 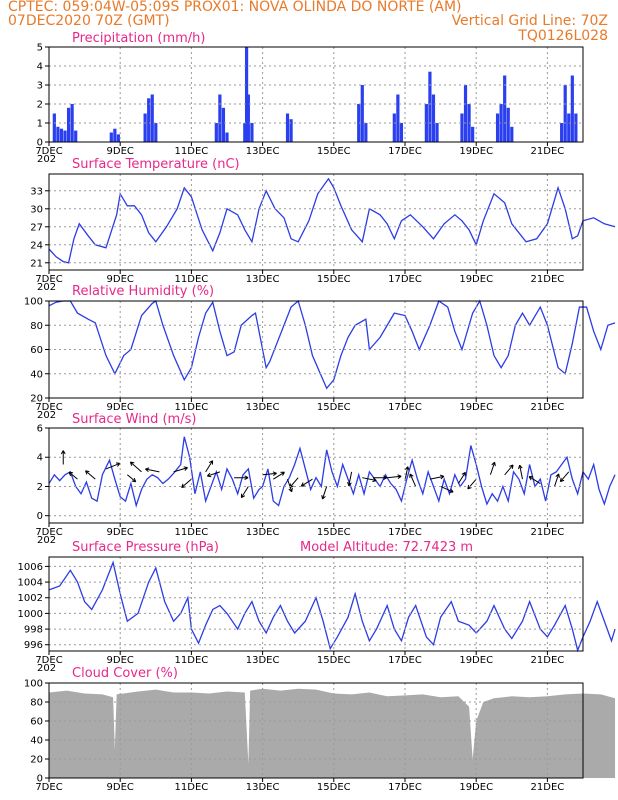 I want to click on panel-title-humidity: Relative Humidity (%), so click(x=143, y=291).